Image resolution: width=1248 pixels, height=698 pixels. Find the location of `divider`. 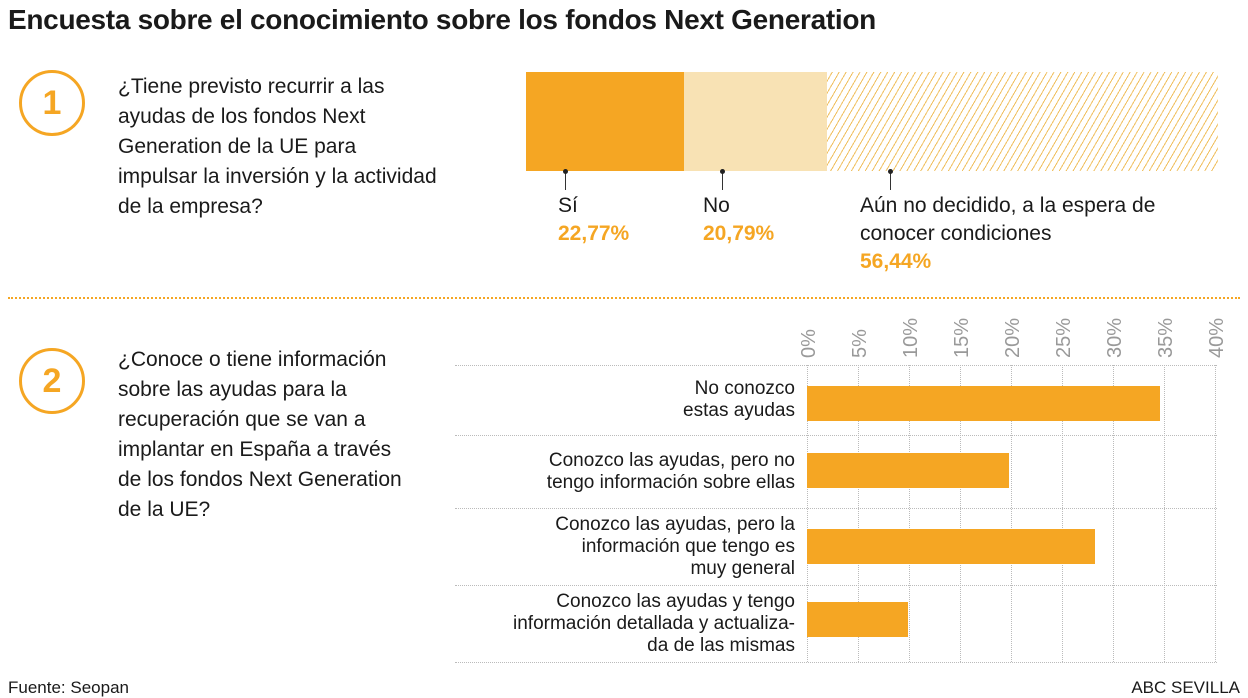

divider is located at coordinates (624, 298).